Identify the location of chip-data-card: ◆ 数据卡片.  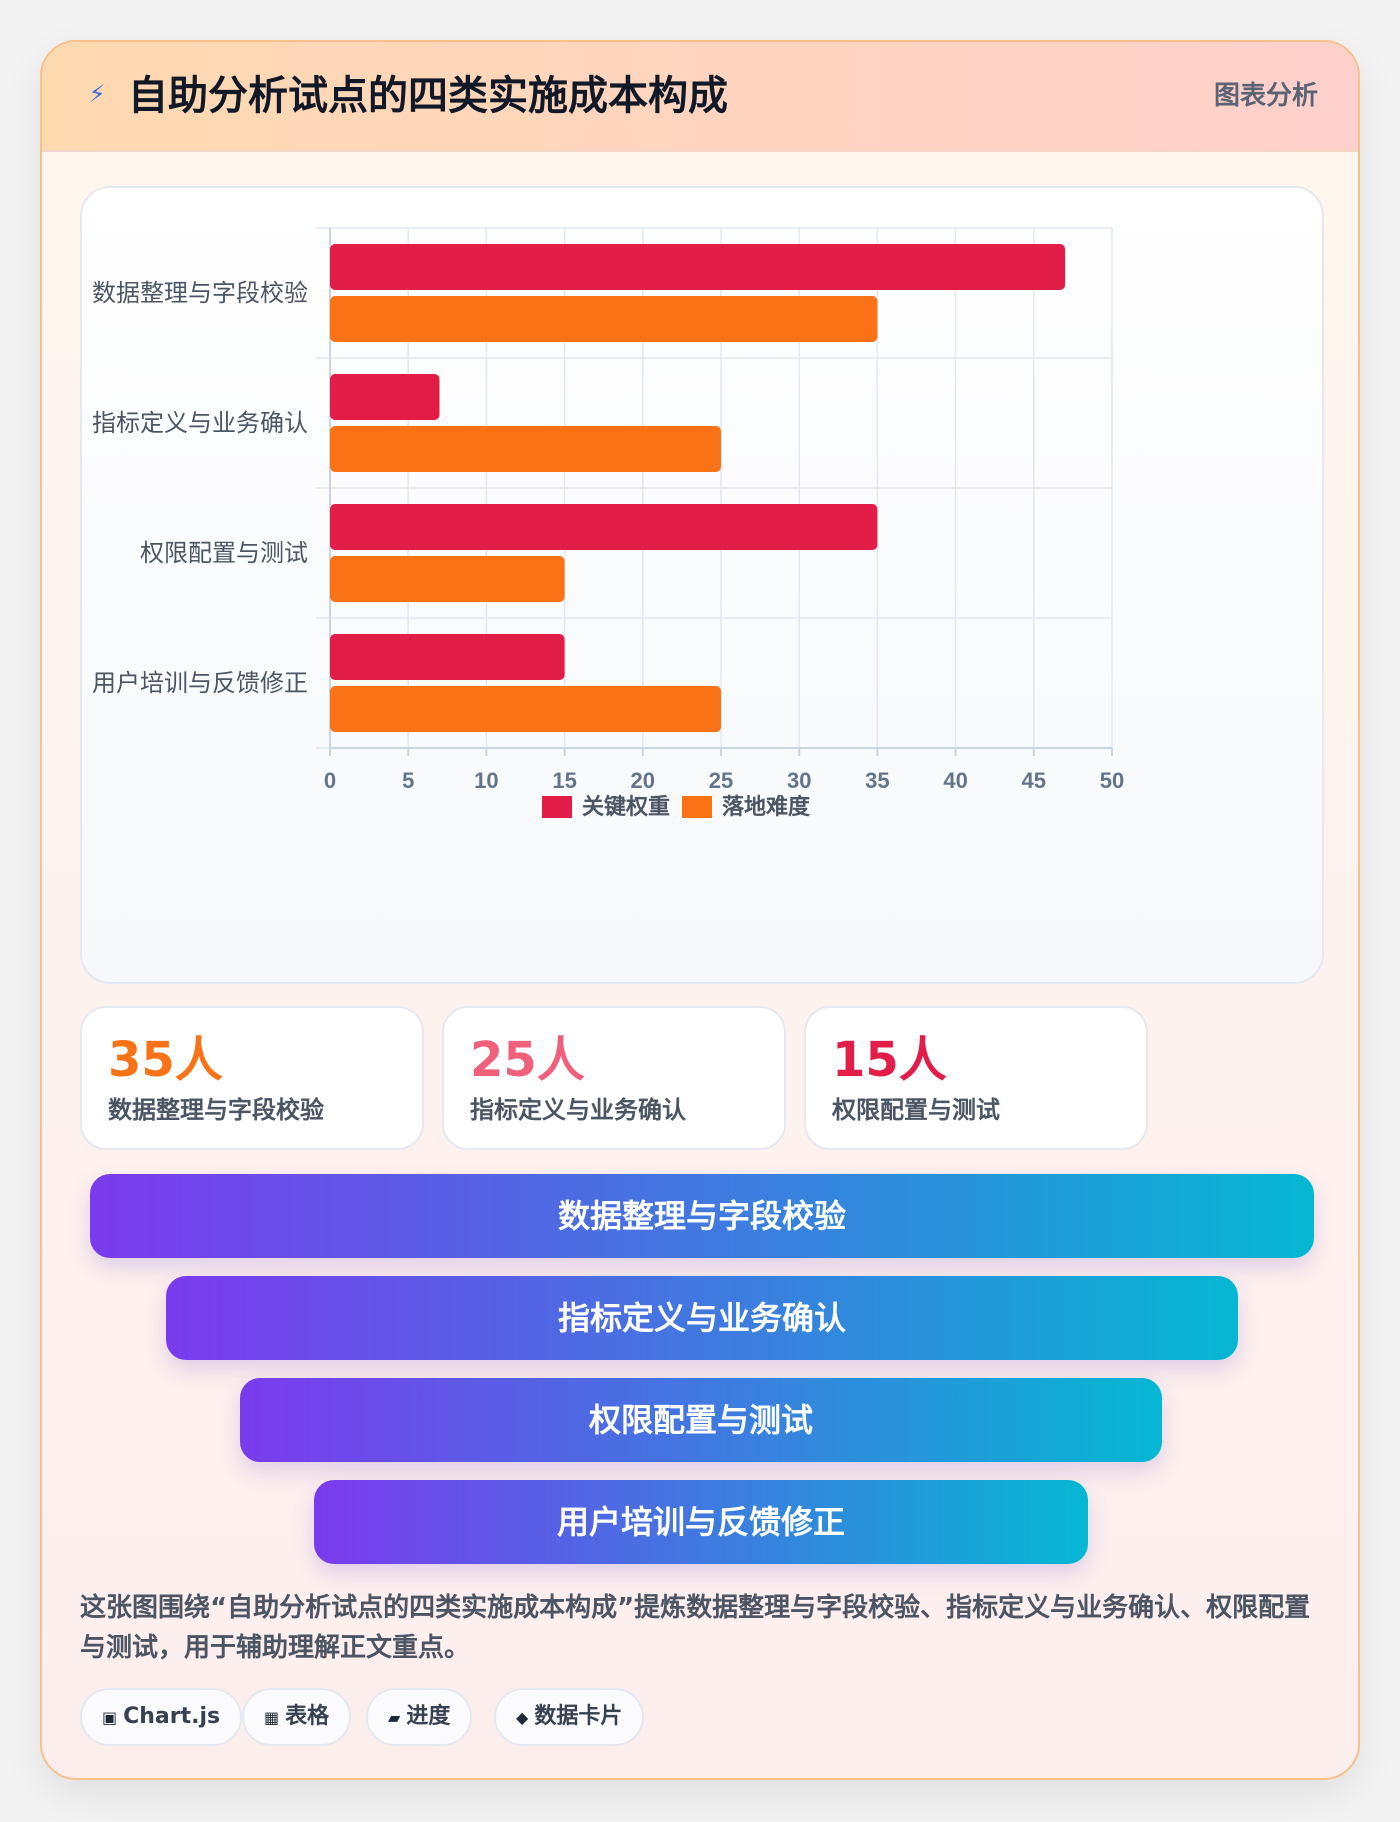
(569, 1717).